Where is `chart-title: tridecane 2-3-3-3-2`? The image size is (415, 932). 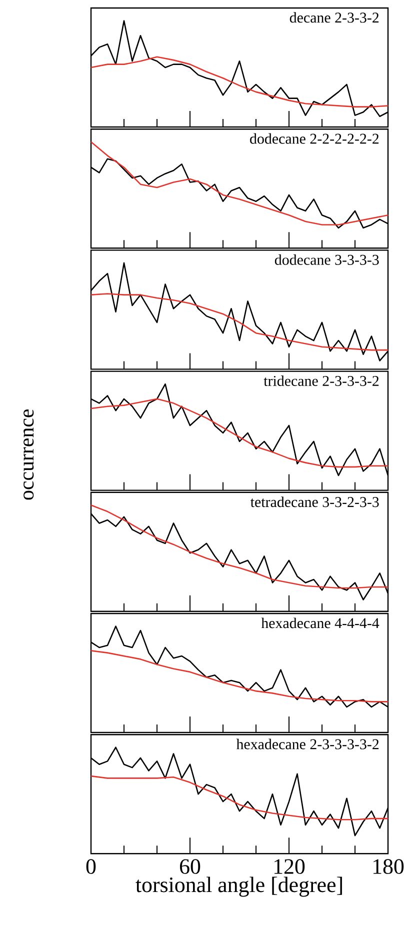
chart-title: tridecane 2-3-3-3-2 is located at coordinates (321, 380).